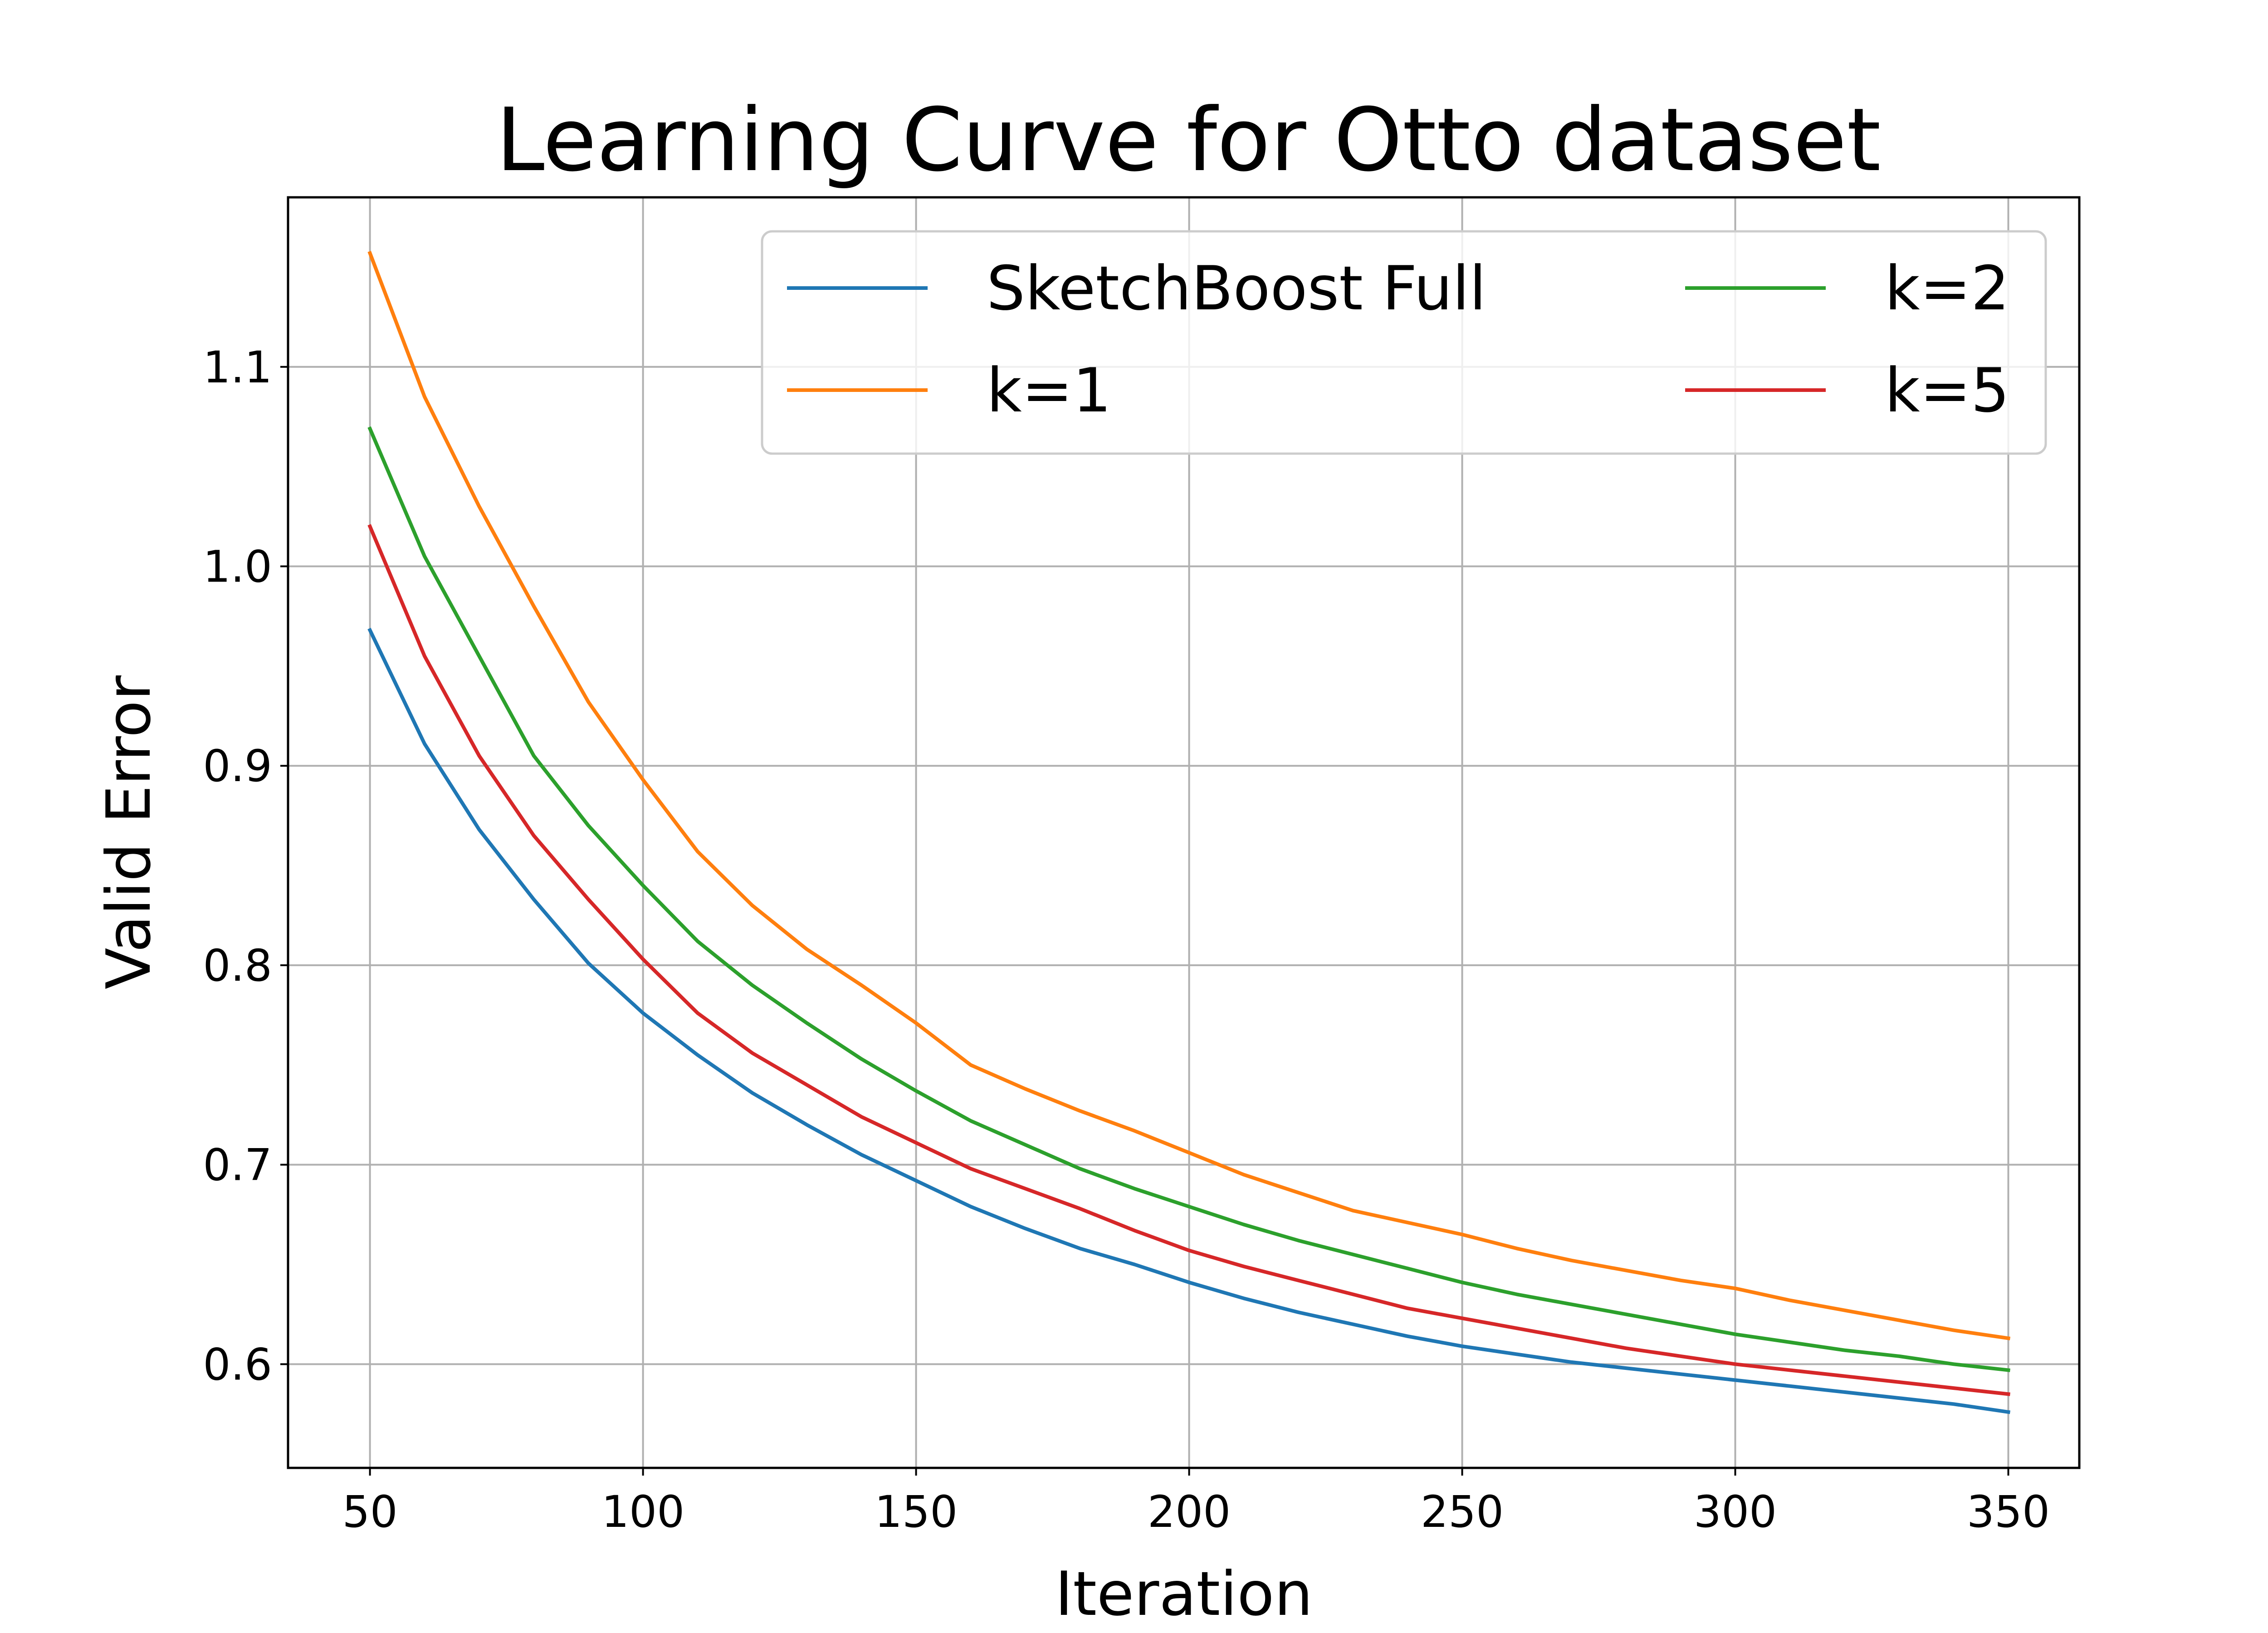 This screenshot has height=1633, width=2268. Describe the element at coordinates (246, 866) in the screenshot. I see `y-axis-ticks: 0.6 0.7 0.8 0.9 1.0 1.1` at that location.